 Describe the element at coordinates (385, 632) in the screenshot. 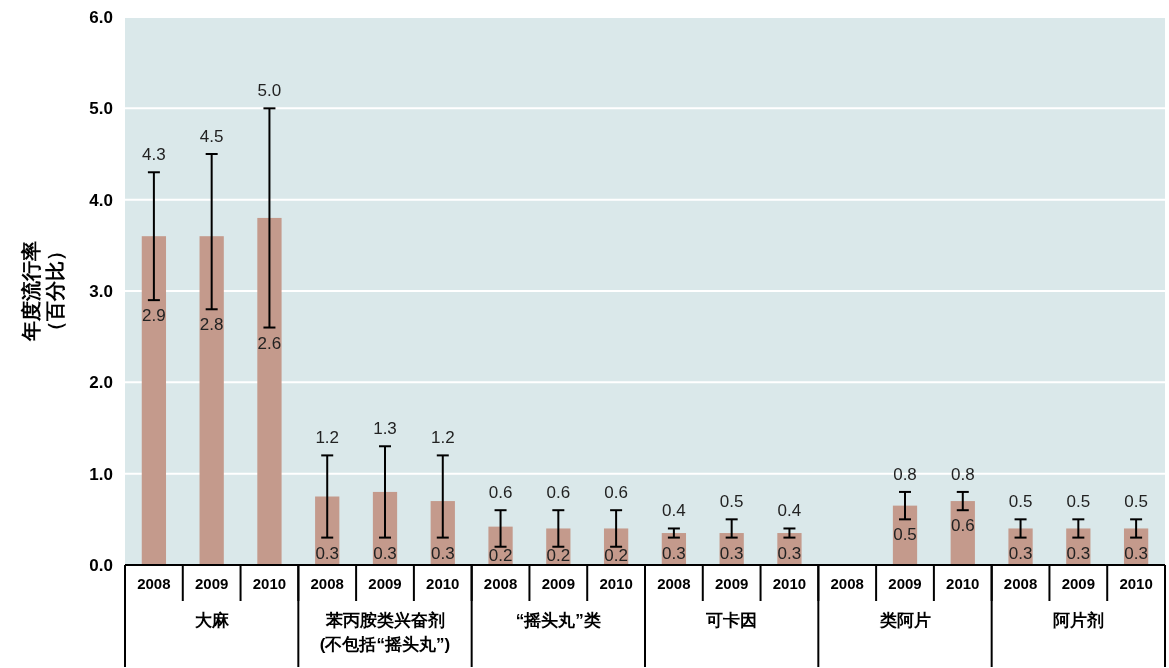

I see `text: 苯丙胺类兴奋剂(不包括“摇头丸”)` at that location.